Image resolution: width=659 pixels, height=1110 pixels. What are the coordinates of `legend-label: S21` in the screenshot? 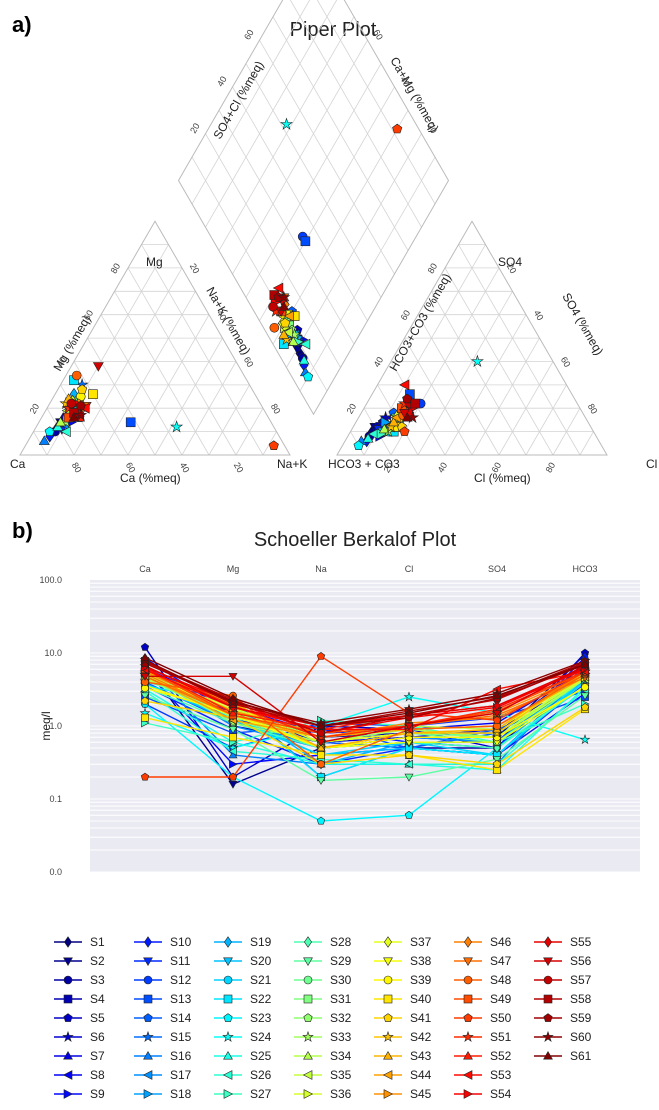 It's located at (261, 980).